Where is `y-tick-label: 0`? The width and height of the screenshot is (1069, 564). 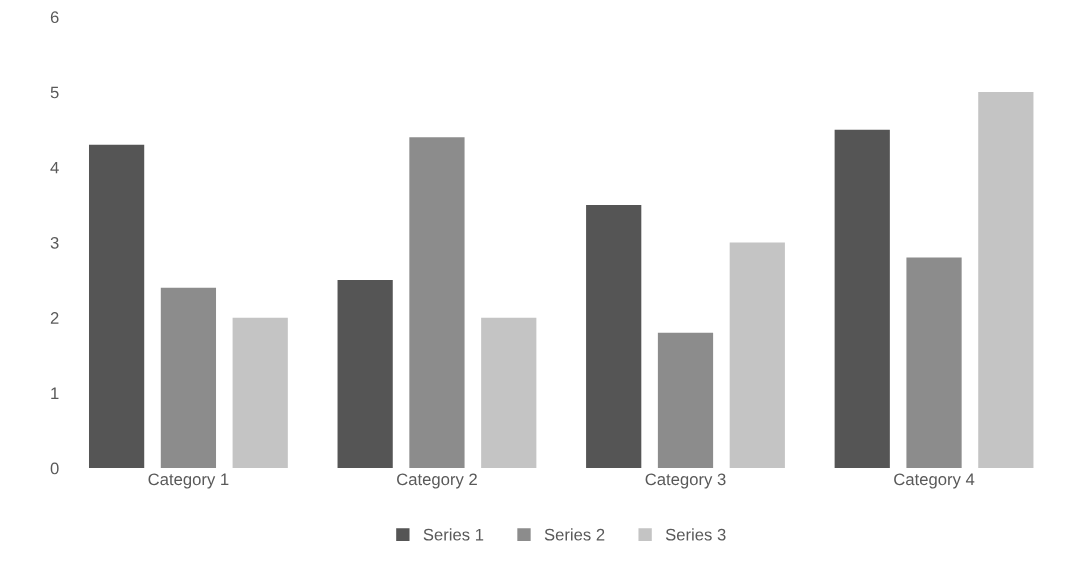
y-tick-label: 0 is located at coordinates (54, 468).